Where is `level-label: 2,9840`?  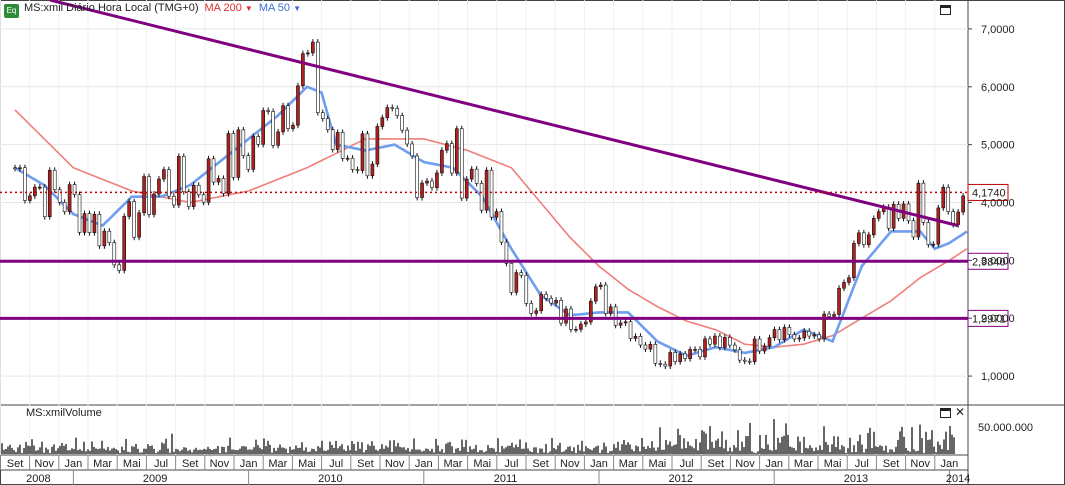 level-label: 2,9840 is located at coordinates (989, 262).